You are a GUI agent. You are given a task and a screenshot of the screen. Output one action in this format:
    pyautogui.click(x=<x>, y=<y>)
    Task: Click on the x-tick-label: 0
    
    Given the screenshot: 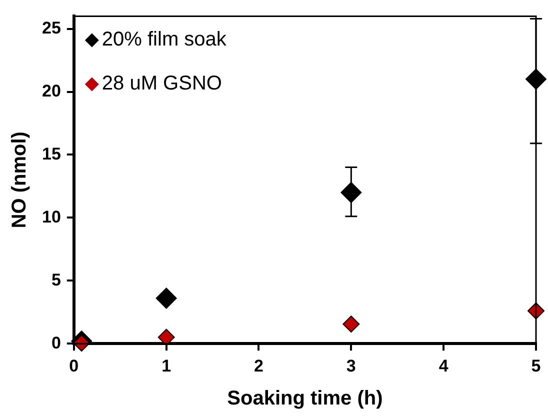 What is the action you would take?
    pyautogui.click(x=74, y=366)
    